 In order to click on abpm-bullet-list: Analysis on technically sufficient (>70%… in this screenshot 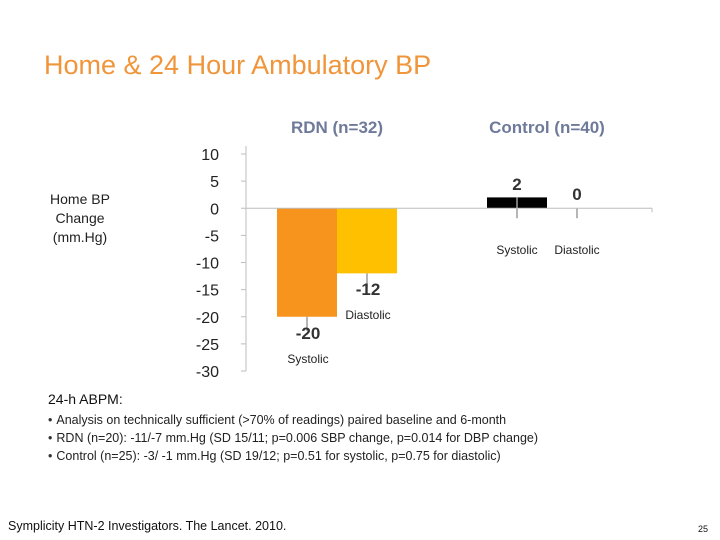, I will do `click(293, 438)`.